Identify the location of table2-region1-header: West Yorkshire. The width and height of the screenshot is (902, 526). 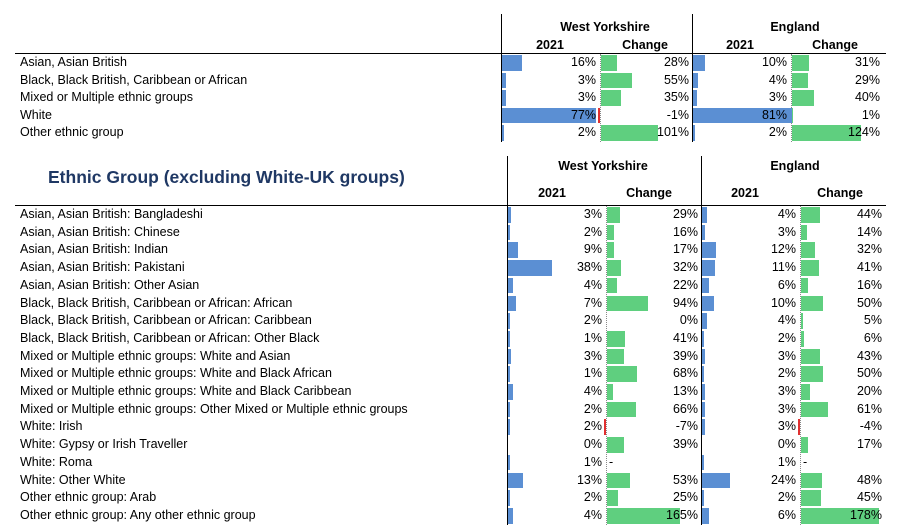
(603, 166).